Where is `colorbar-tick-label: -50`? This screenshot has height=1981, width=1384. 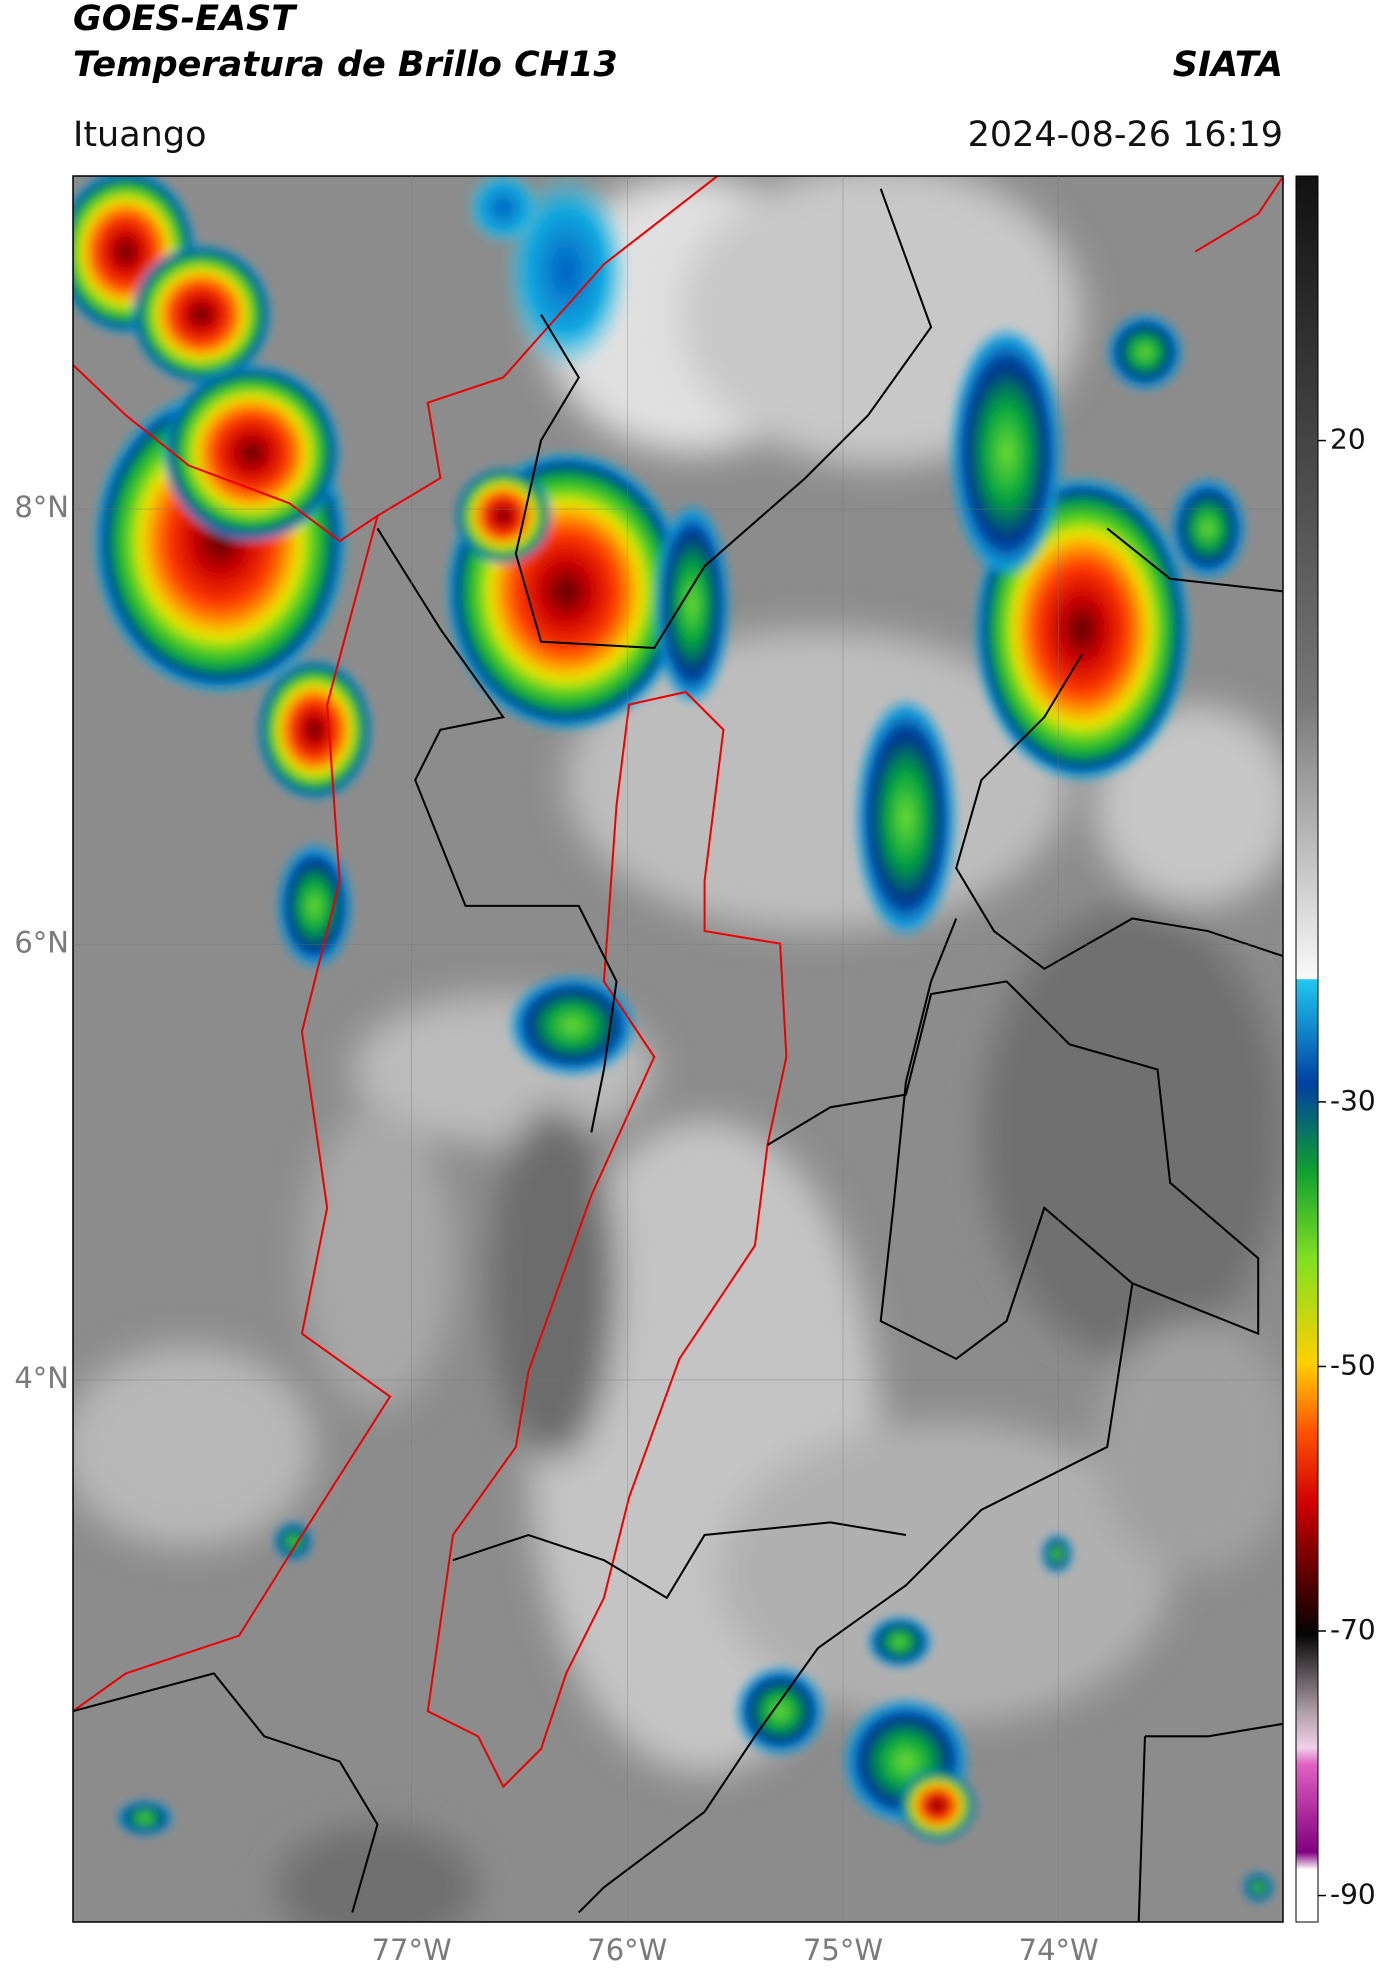
colorbar-tick-label: -50 is located at coordinates (1353, 1364).